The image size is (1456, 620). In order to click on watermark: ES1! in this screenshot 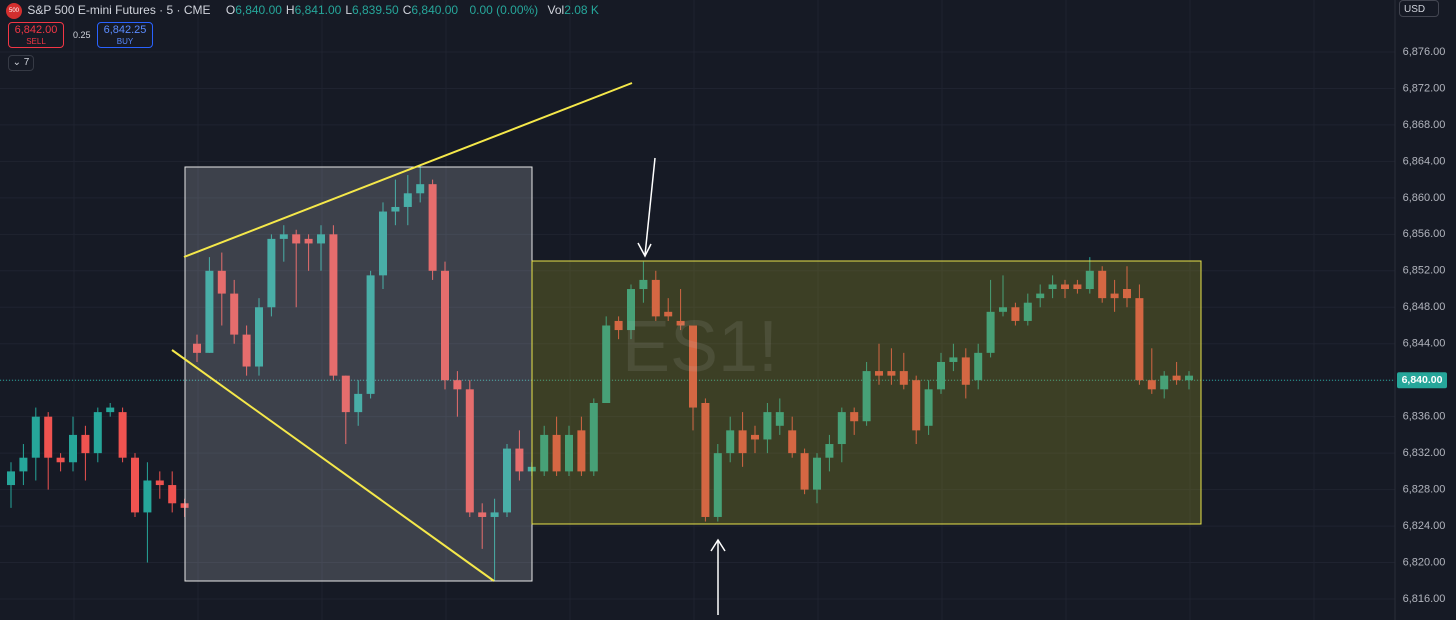, I will do `click(700, 347)`.